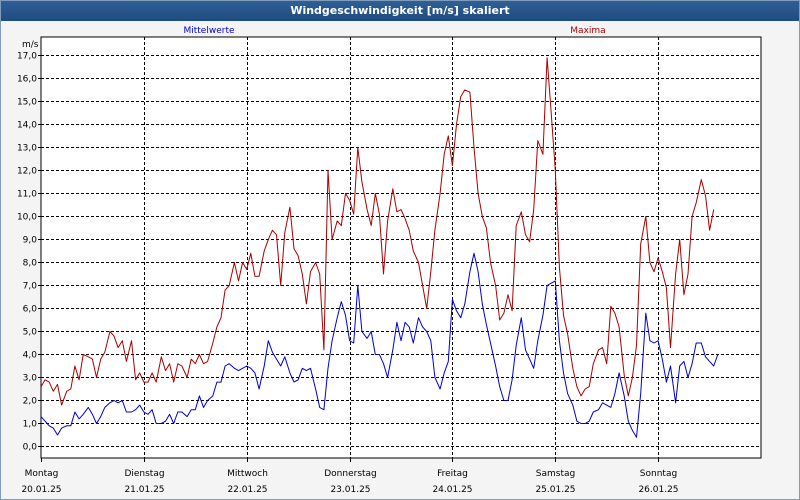 The image size is (800, 500). What do you see at coordinates (30, 310) in the screenshot?
I see `y-tick-label: 6,0` at bounding box center [30, 310].